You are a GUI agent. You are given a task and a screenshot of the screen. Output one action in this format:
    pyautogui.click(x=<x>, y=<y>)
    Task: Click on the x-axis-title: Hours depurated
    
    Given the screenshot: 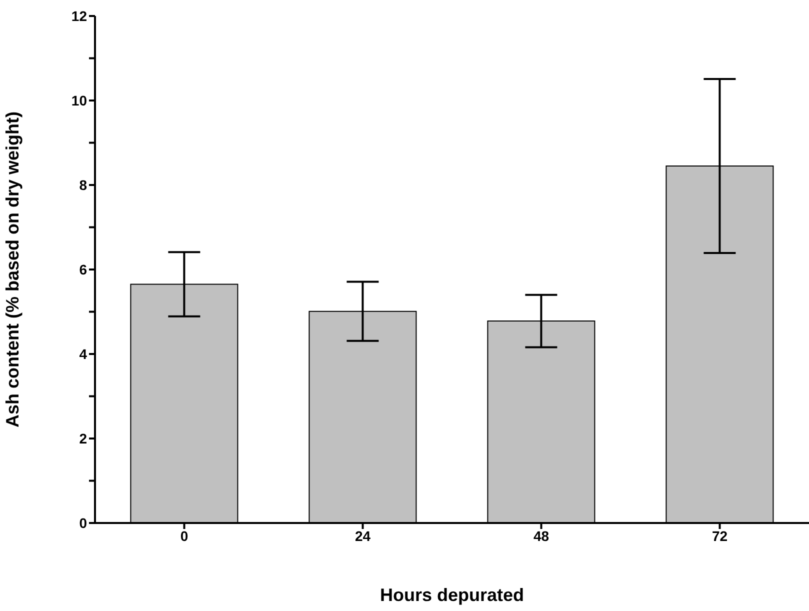 What is the action you would take?
    pyautogui.click(x=452, y=595)
    